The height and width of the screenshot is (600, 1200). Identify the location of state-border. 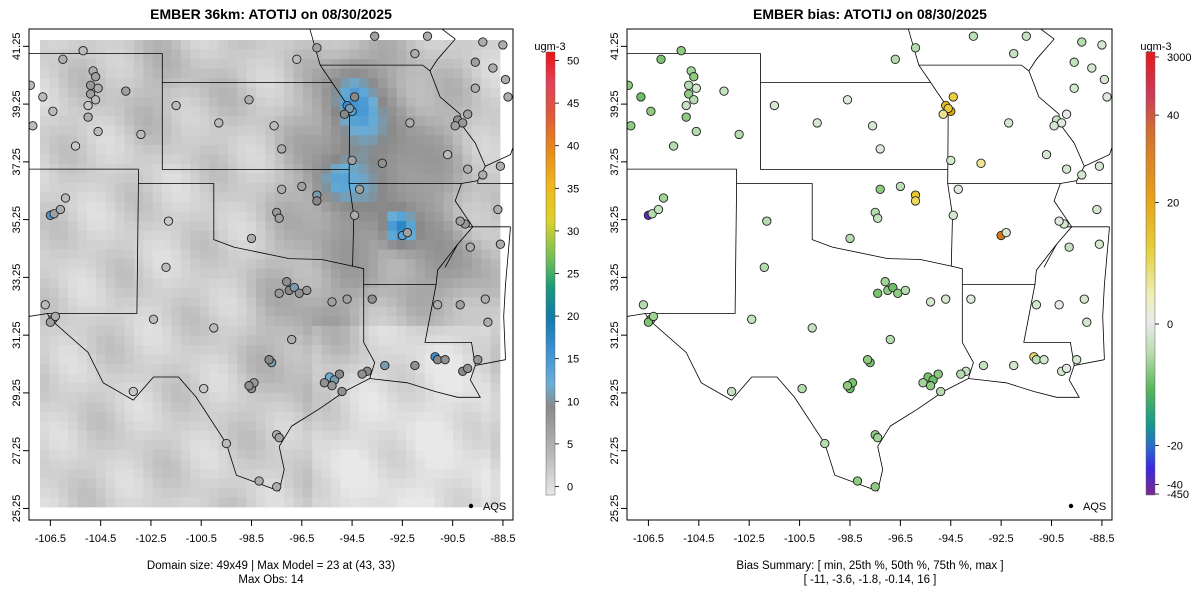
(190, 118).